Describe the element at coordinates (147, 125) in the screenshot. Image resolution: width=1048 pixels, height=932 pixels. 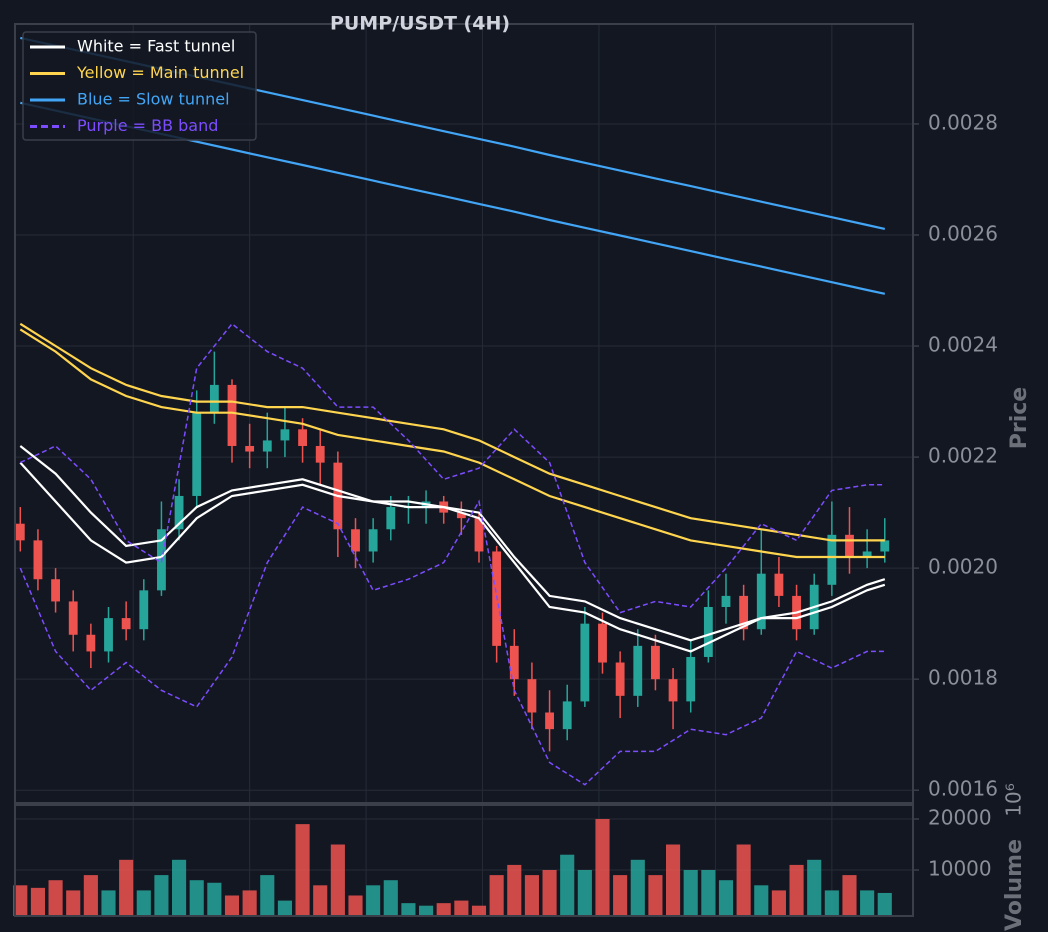
I see `legend-label: Purple = BB band` at that location.